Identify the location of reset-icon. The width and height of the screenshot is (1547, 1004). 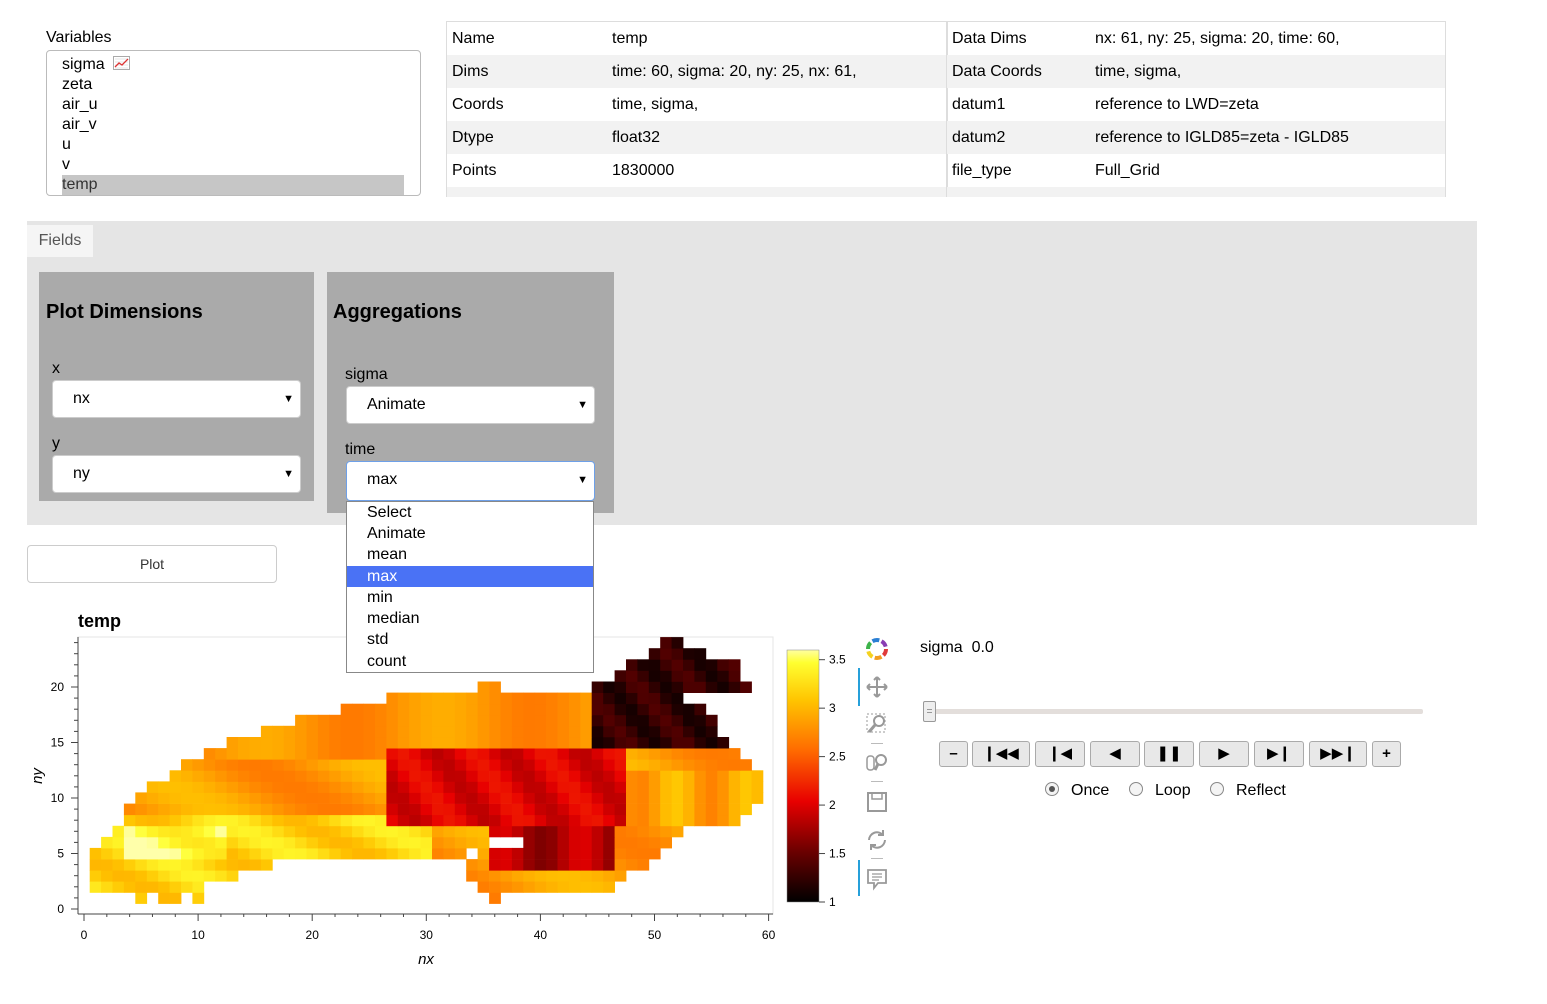
(877, 840).